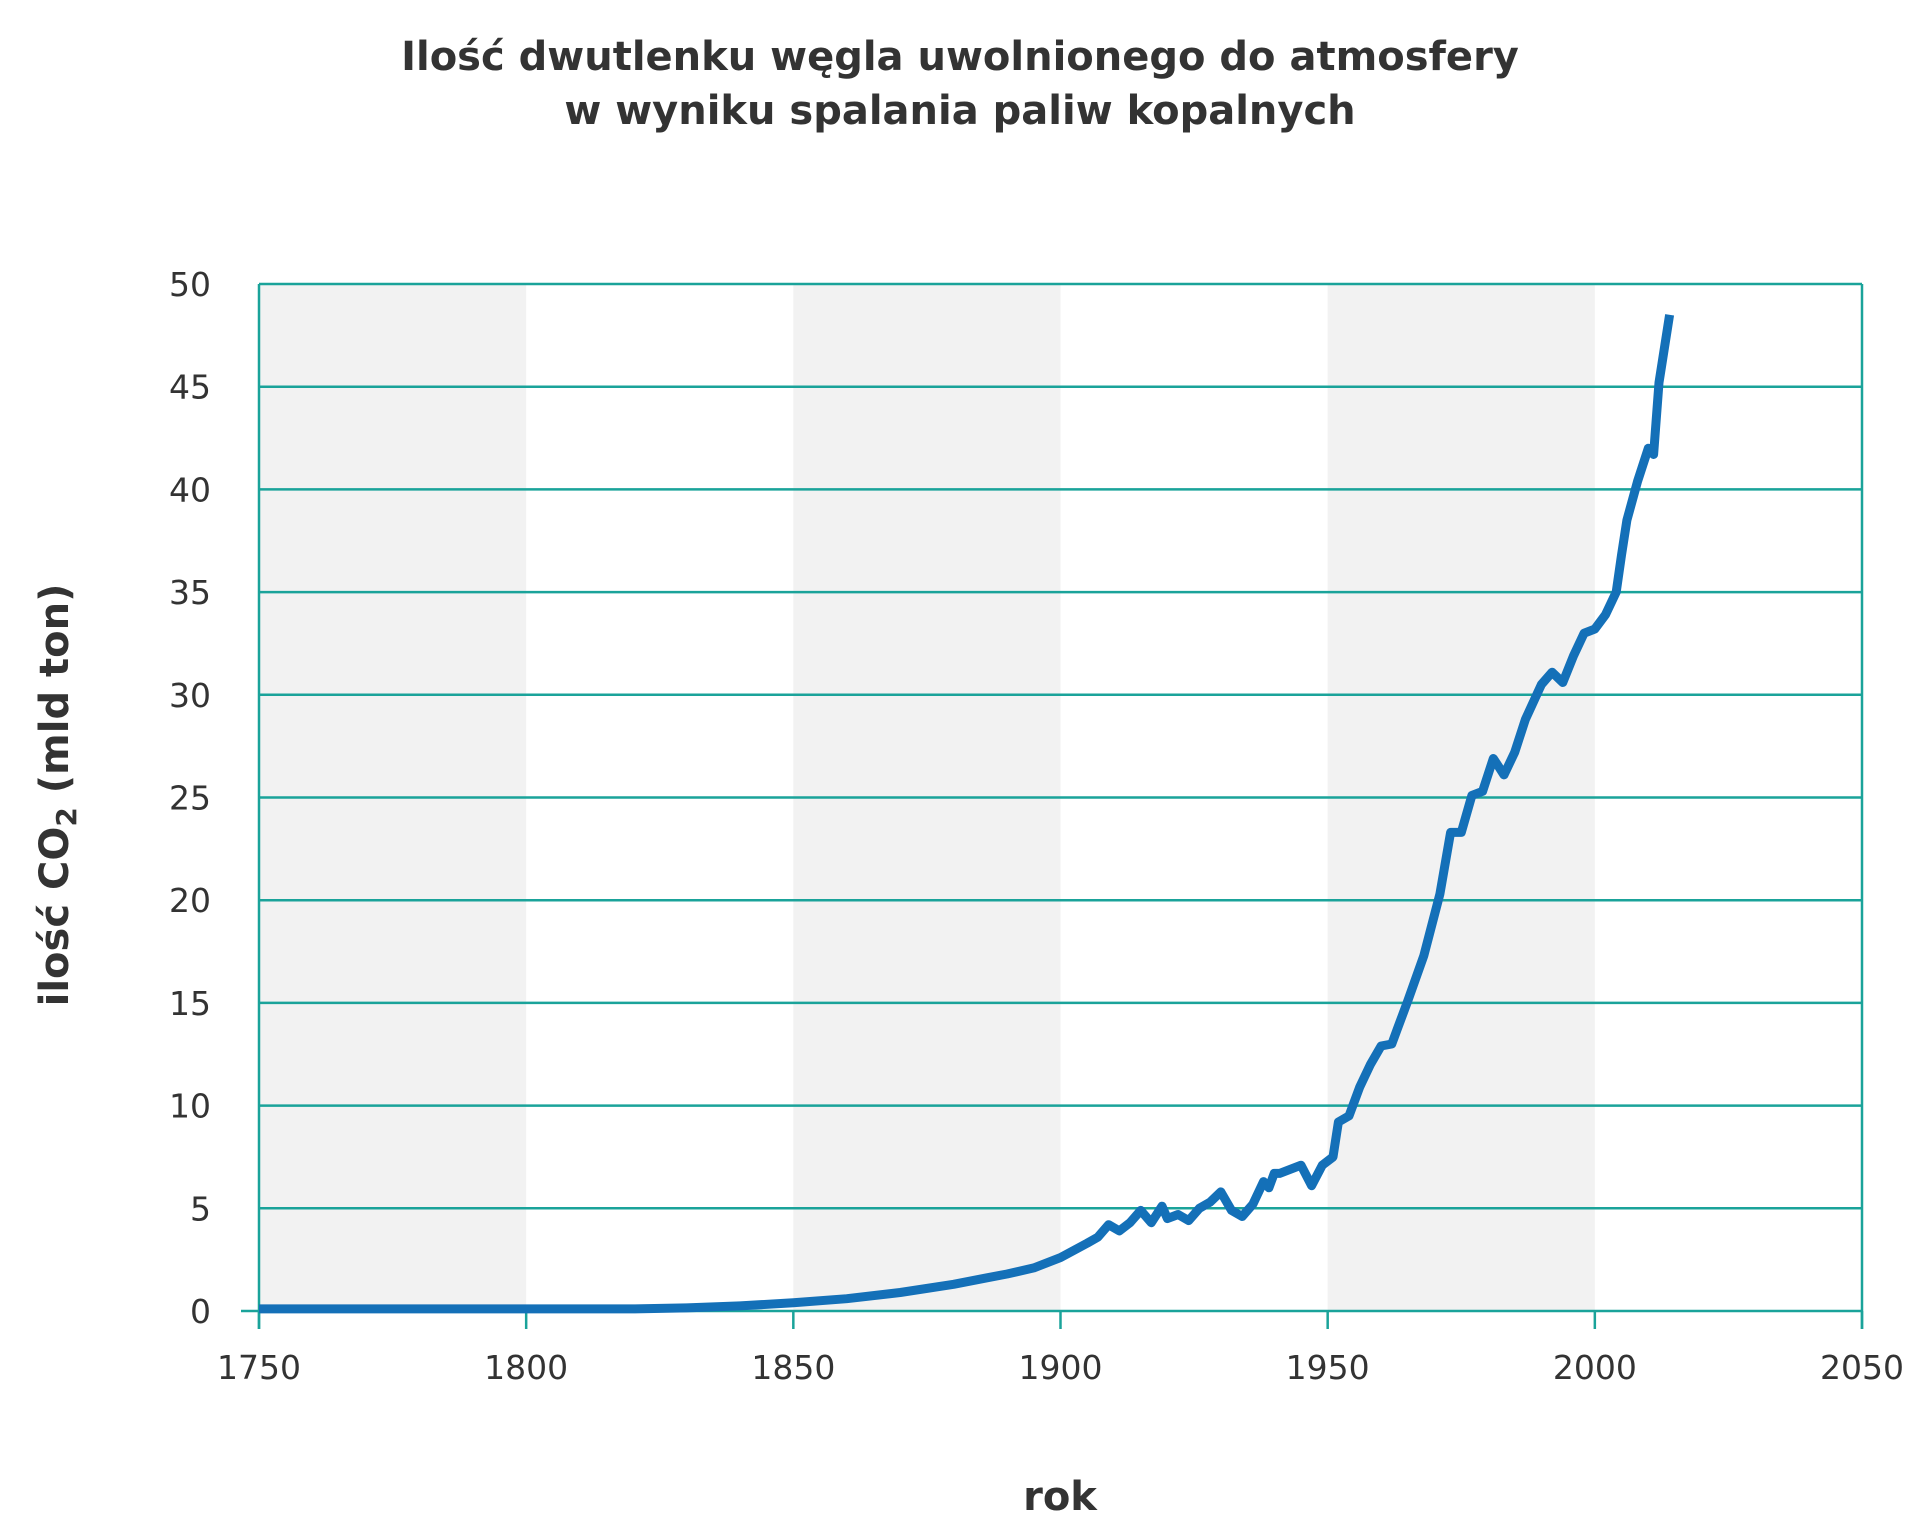 The width and height of the screenshot is (1920, 1539). What do you see at coordinates (526, 1367) in the screenshot?
I see `x-tick-label-1800: 1800` at bounding box center [526, 1367].